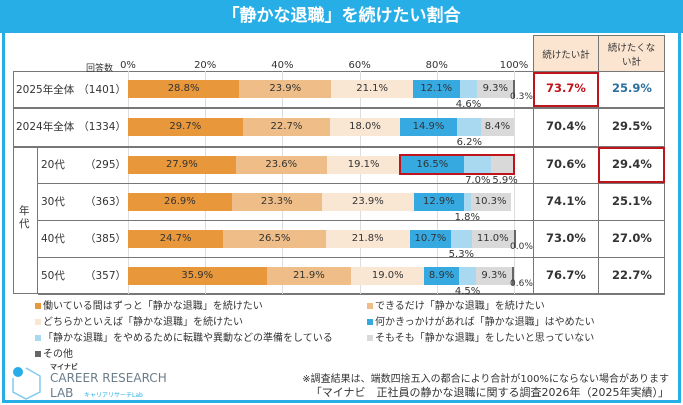 The image size is (683, 405). Describe the element at coordinates (71, 89) in the screenshot. I see `row-header: 2025年全体 （1401）` at that location.